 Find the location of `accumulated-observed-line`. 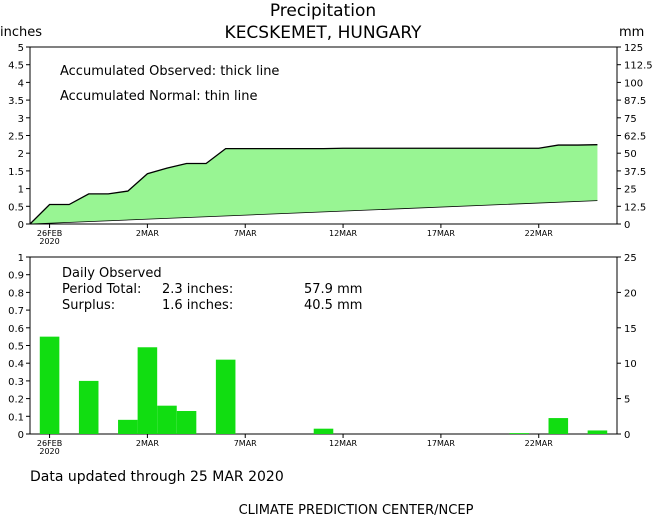

accumulated-observed-line is located at coordinates (313, 184).